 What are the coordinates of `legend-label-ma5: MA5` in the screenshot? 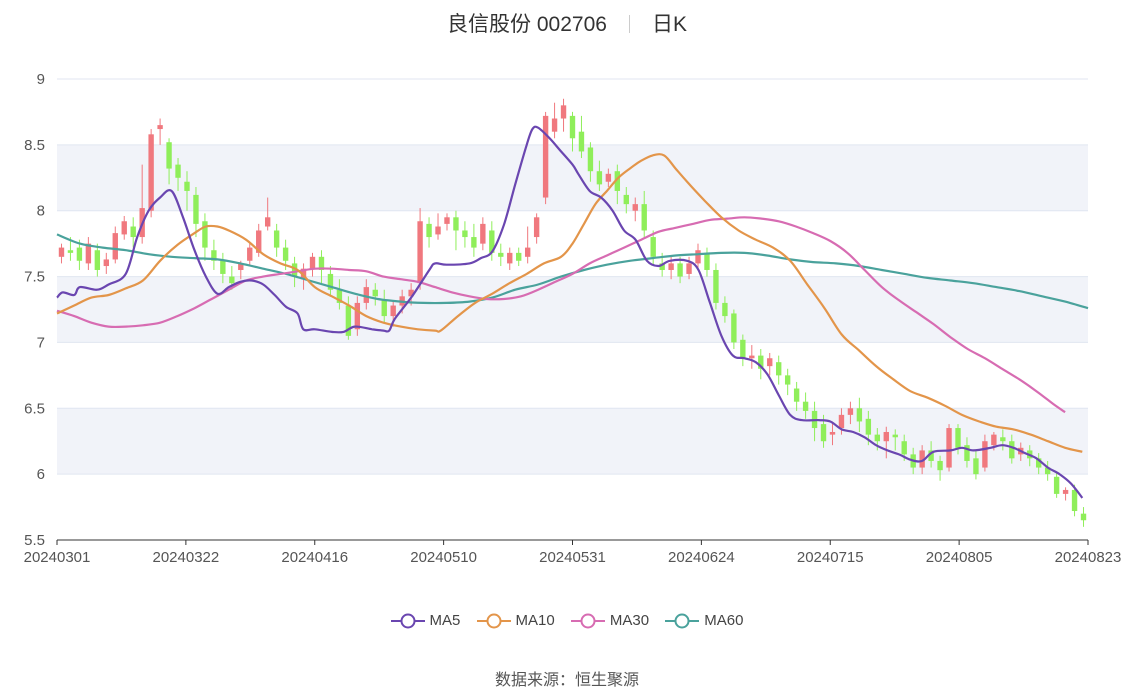 It's located at (445, 620).